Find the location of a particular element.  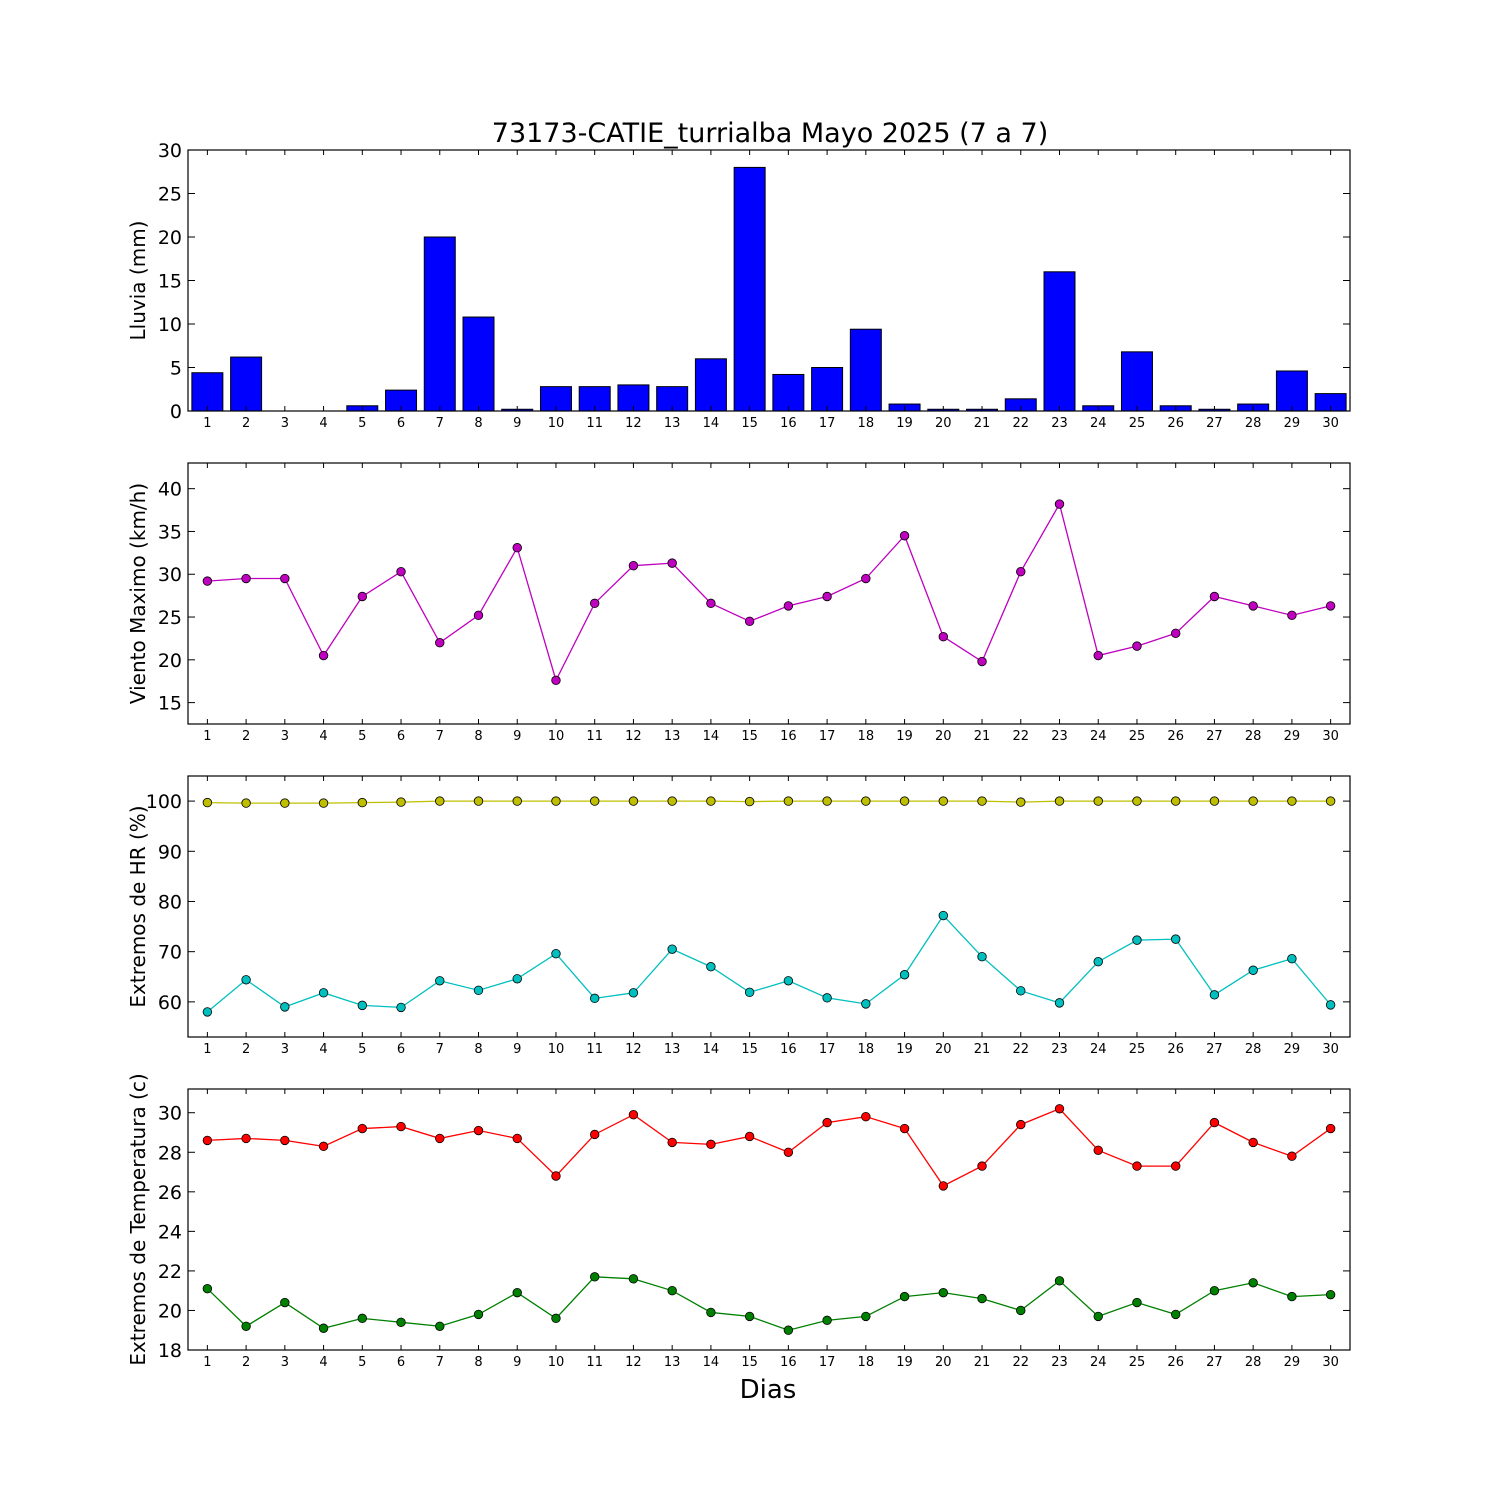

x-tick-label: 17 is located at coordinates (827, 1362).